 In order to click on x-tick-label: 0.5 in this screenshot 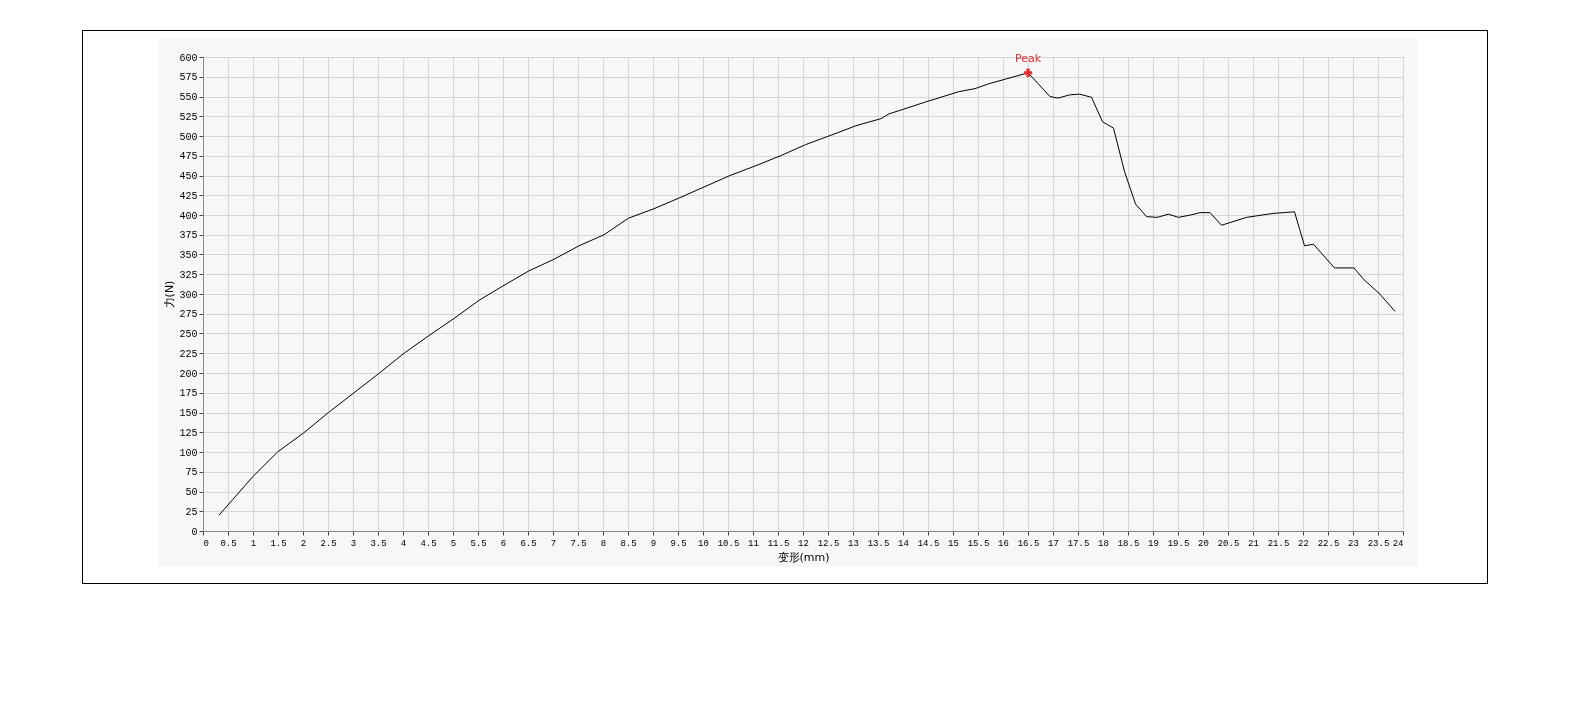, I will do `click(228, 543)`.